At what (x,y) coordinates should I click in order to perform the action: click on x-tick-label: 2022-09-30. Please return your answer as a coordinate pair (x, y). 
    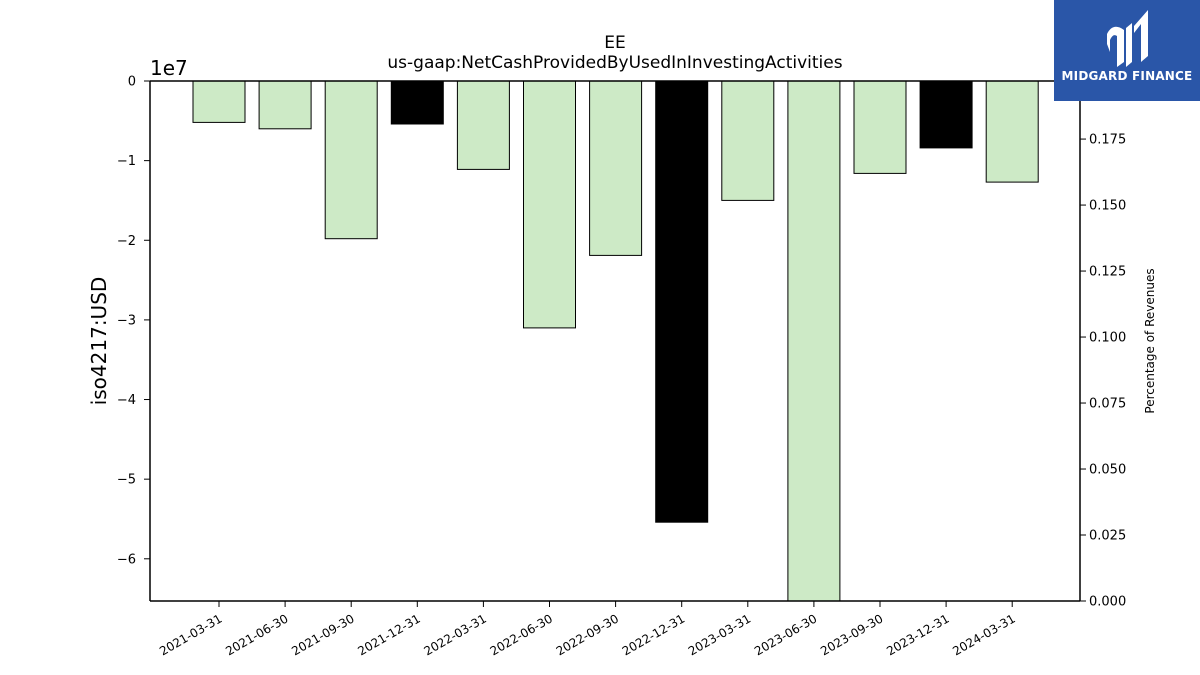
    Looking at the image, I should click on (587, 634).